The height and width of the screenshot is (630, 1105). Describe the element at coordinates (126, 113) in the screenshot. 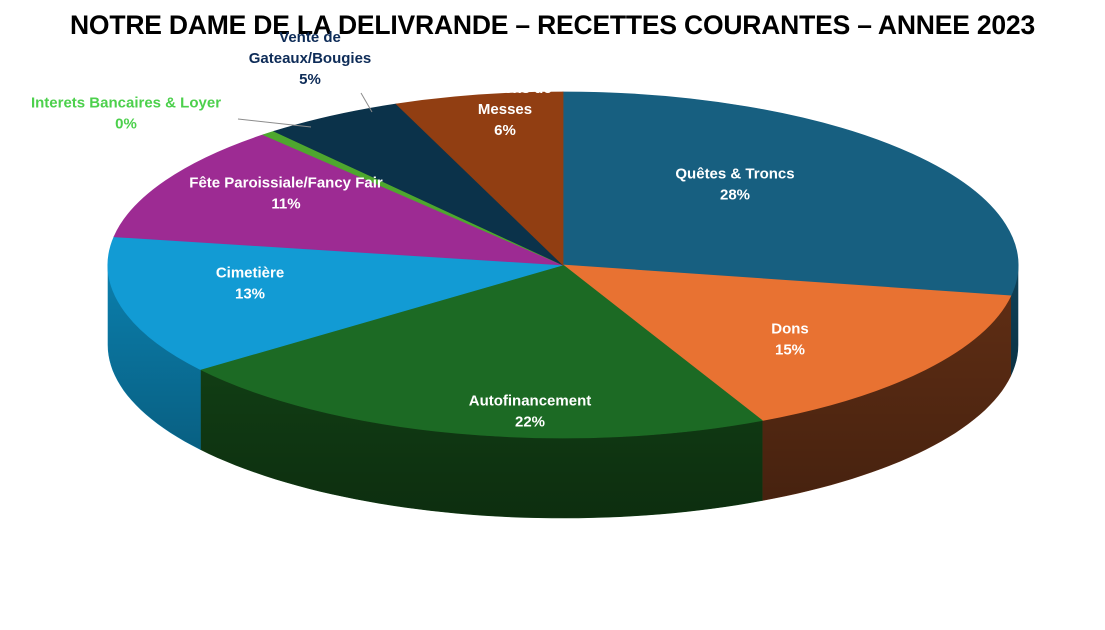

I see `slice-label-5: Interets Bancaires & Loyer 0%` at that location.